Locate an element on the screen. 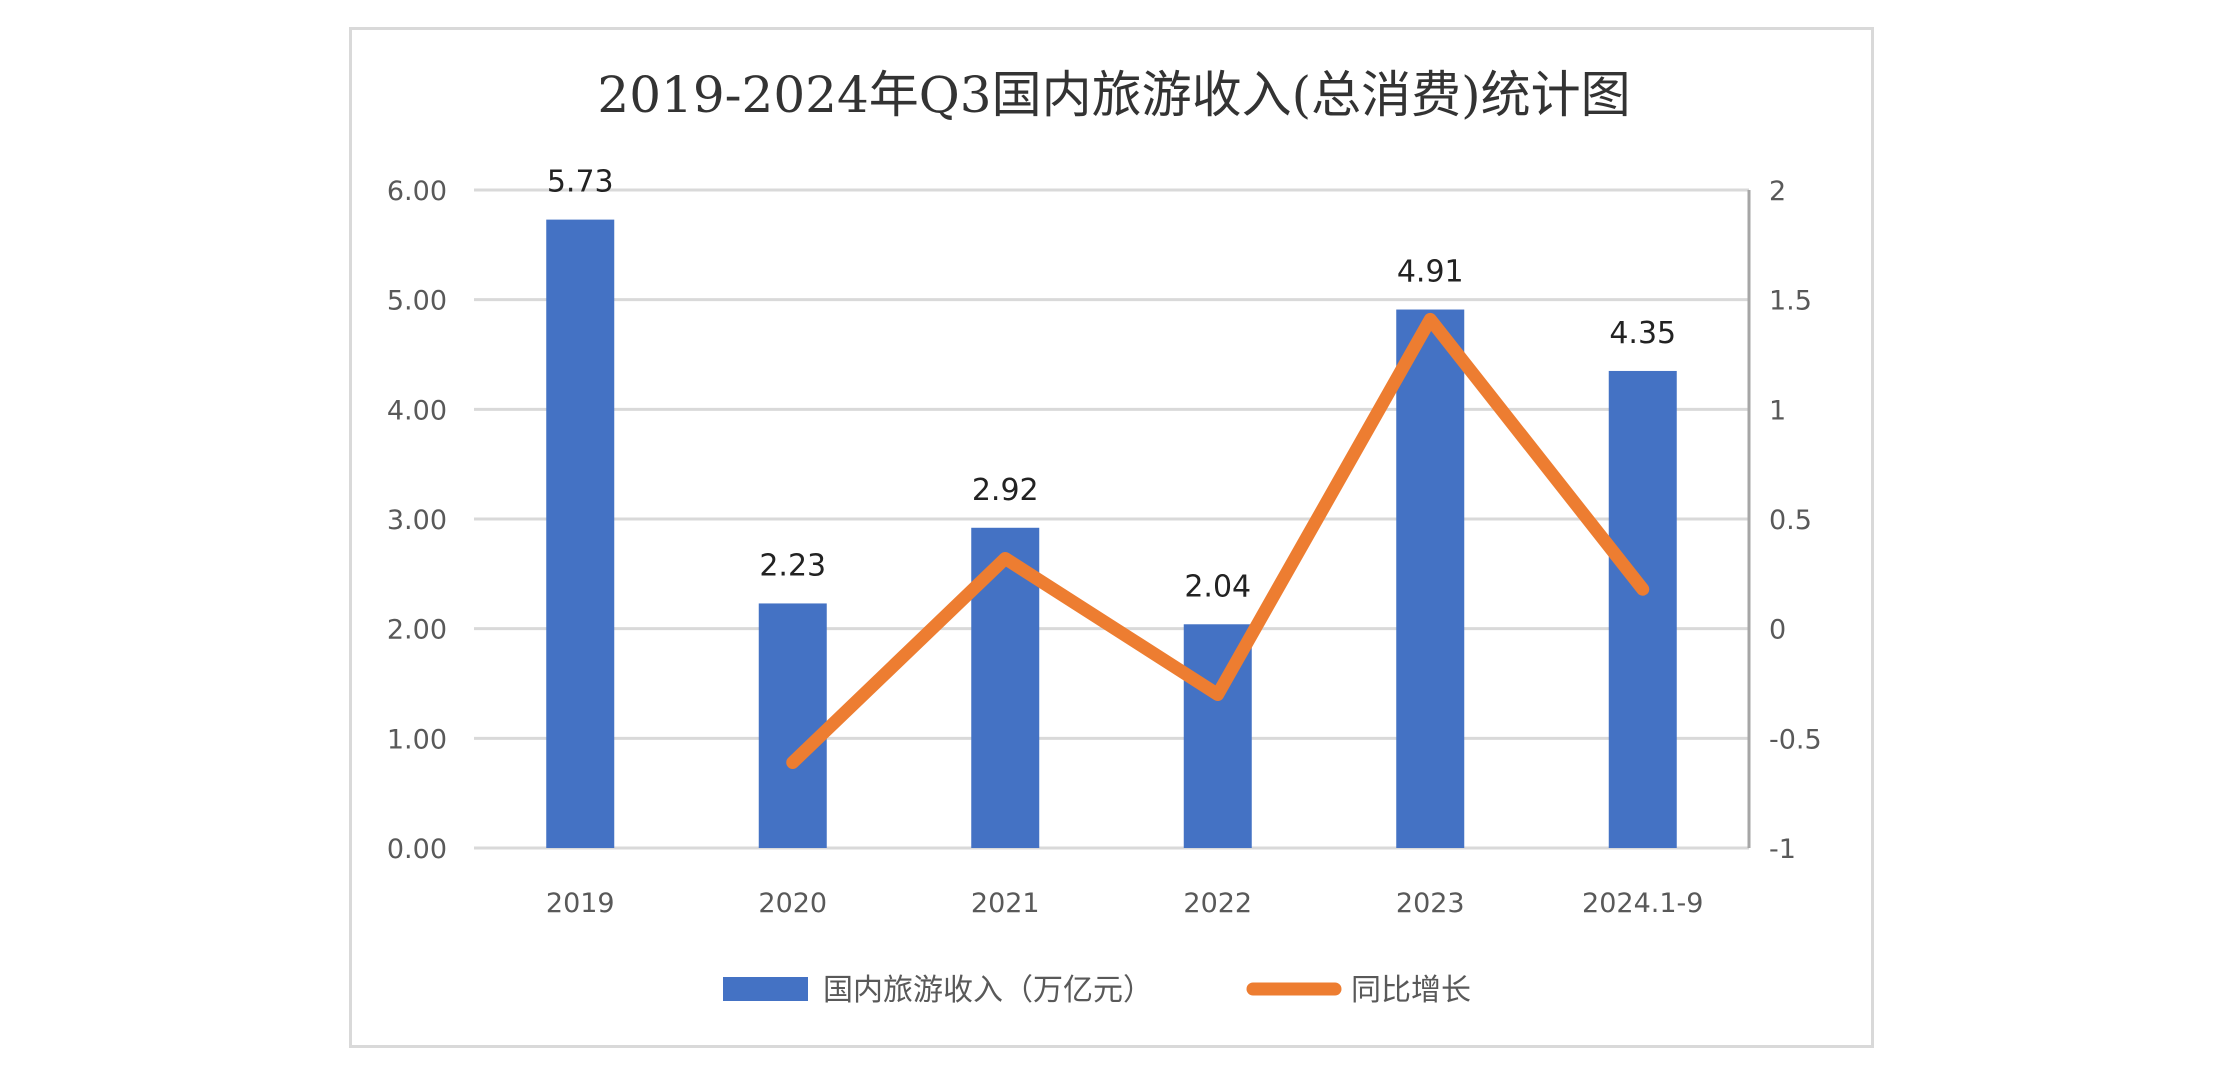 The height and width of the screenshot is (1080, 2219). y-left-tick-label: 2.00 is located at coordinates (417, 630).